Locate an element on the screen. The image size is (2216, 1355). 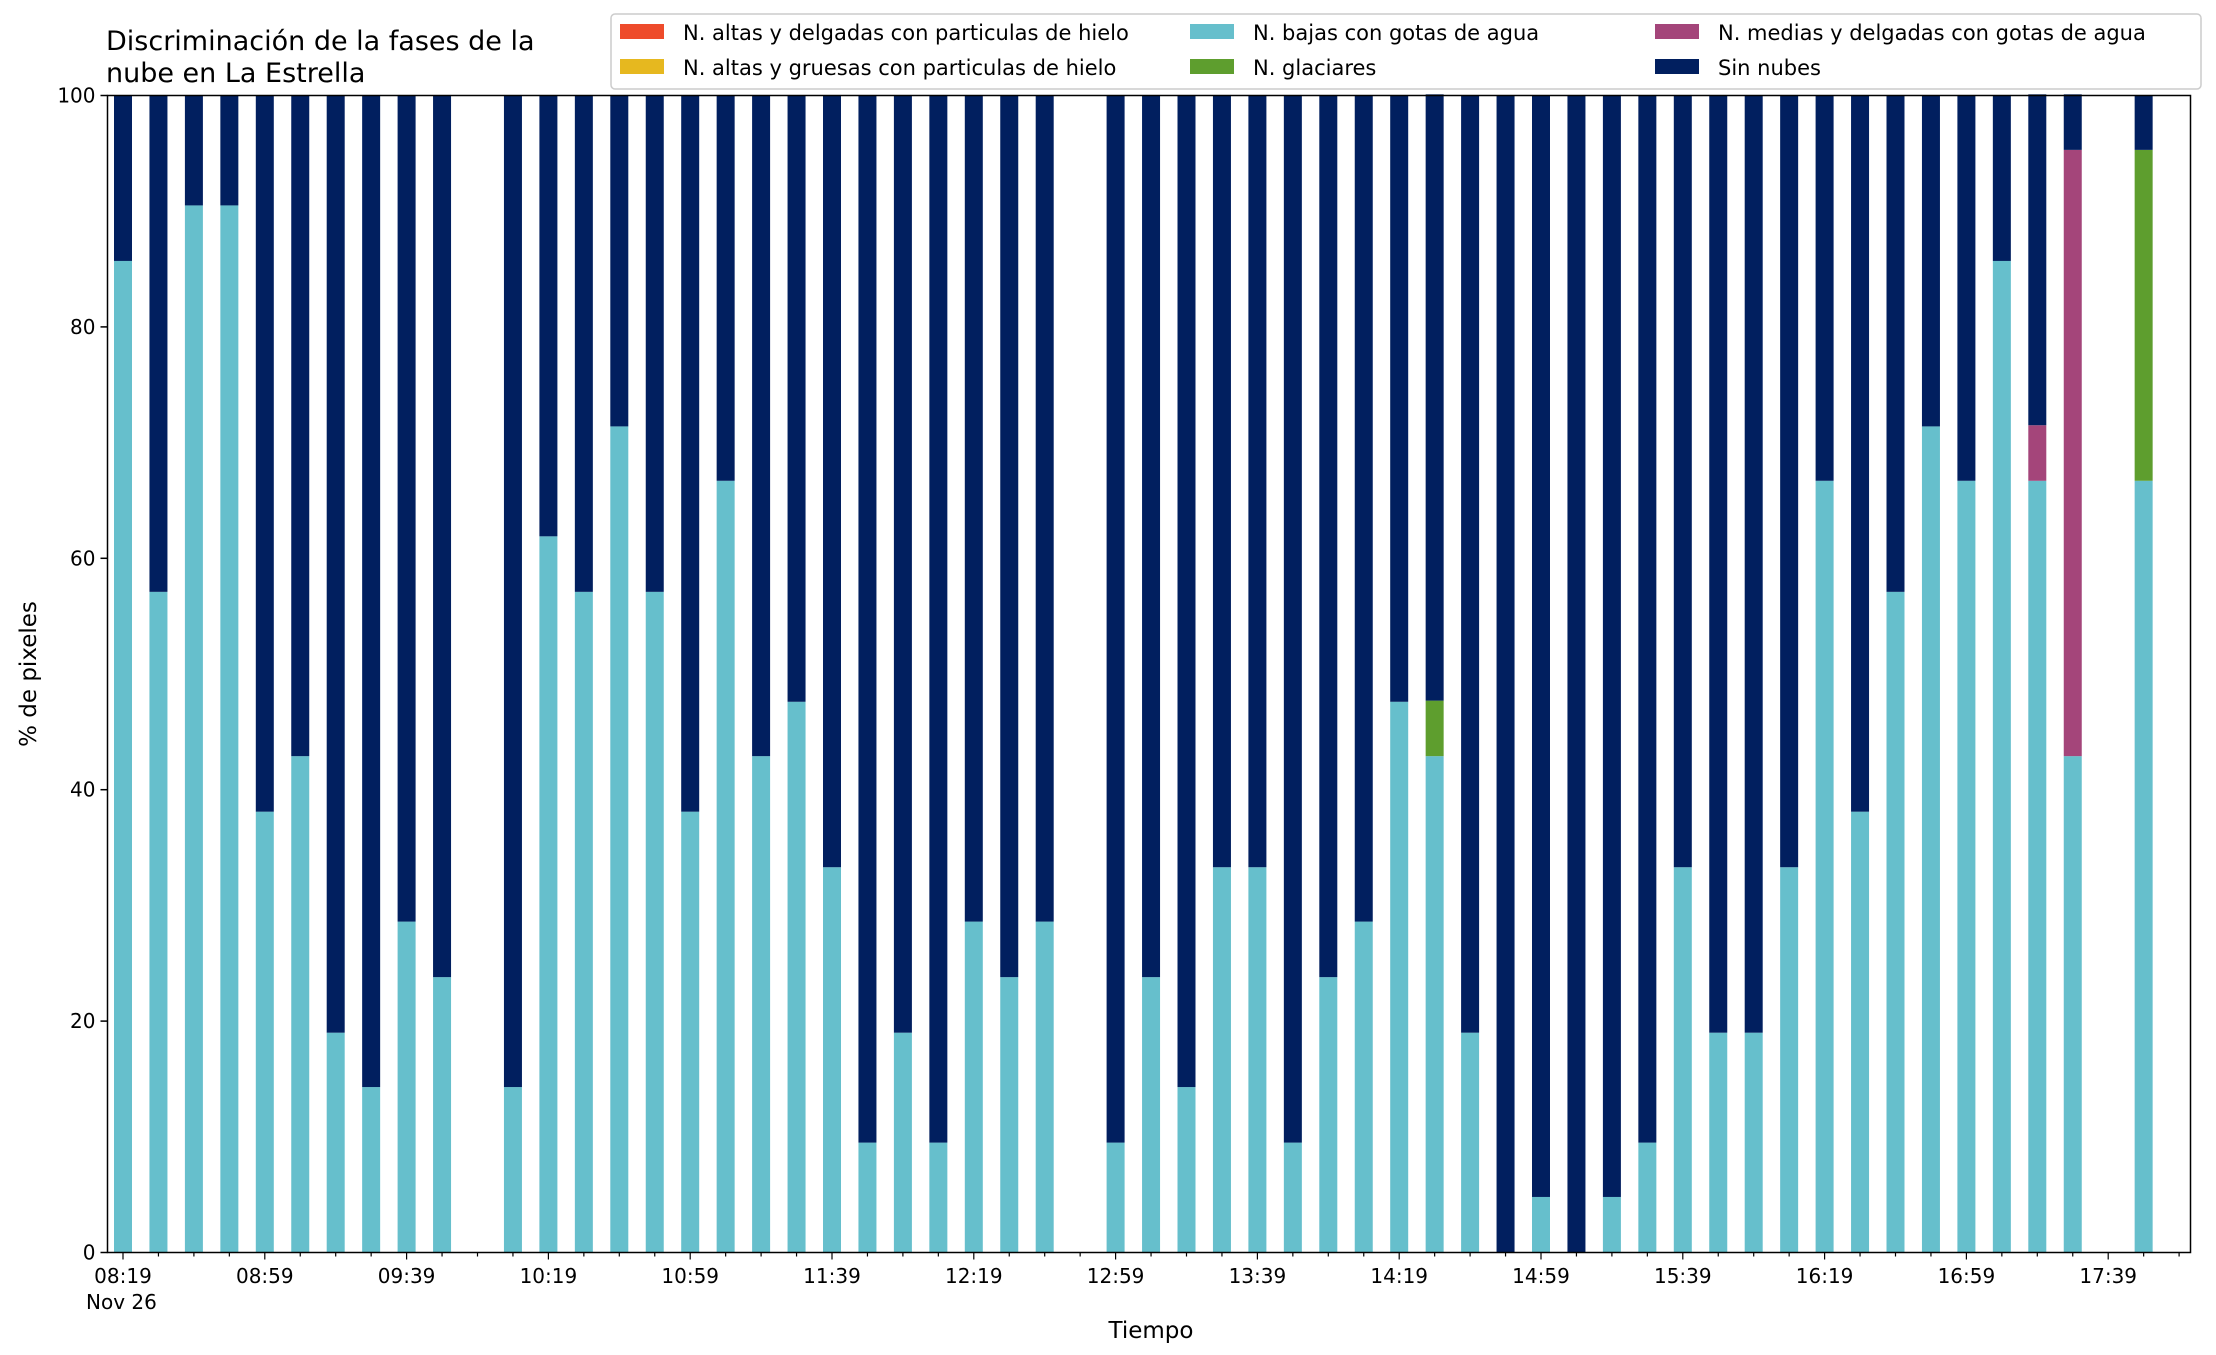
x-tick-label: 09:39 is located at coordinates (407, 1276).